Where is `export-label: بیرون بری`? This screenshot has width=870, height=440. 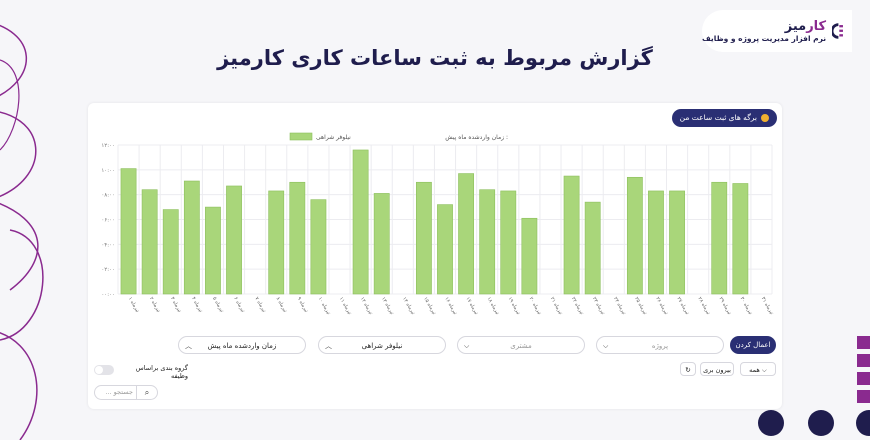 export-label: بیرون بری is located at coordinates (717, 370).